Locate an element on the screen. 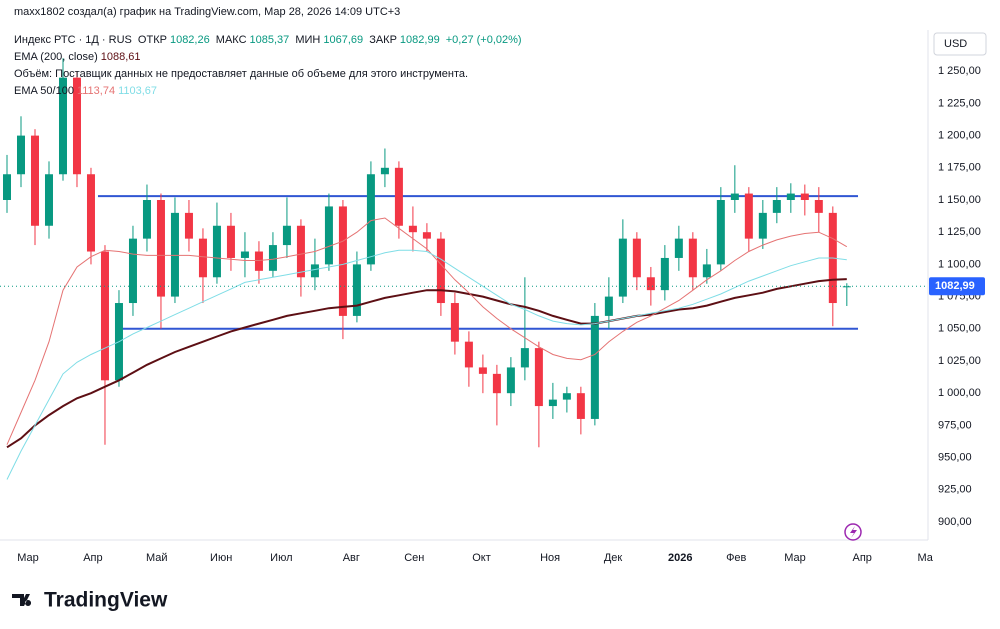 This screenshot has height=629, width=1000. ohlc-name: ЗАКР is located at coordinates (383, 40).